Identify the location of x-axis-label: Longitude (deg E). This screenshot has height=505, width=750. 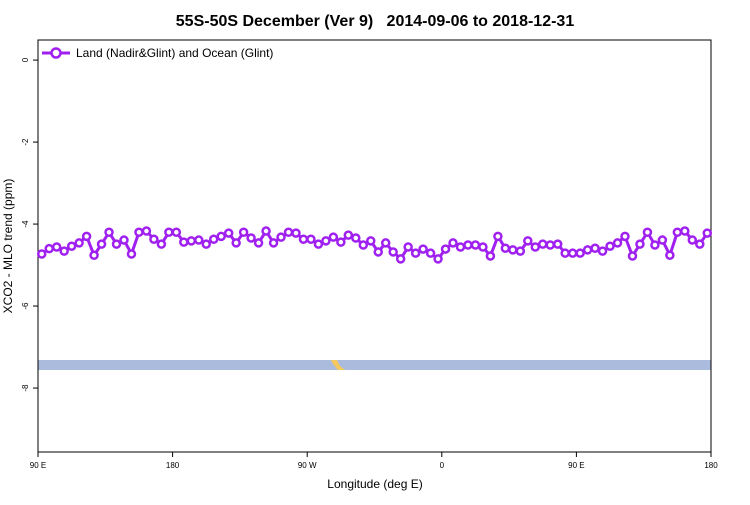
(374, 484).